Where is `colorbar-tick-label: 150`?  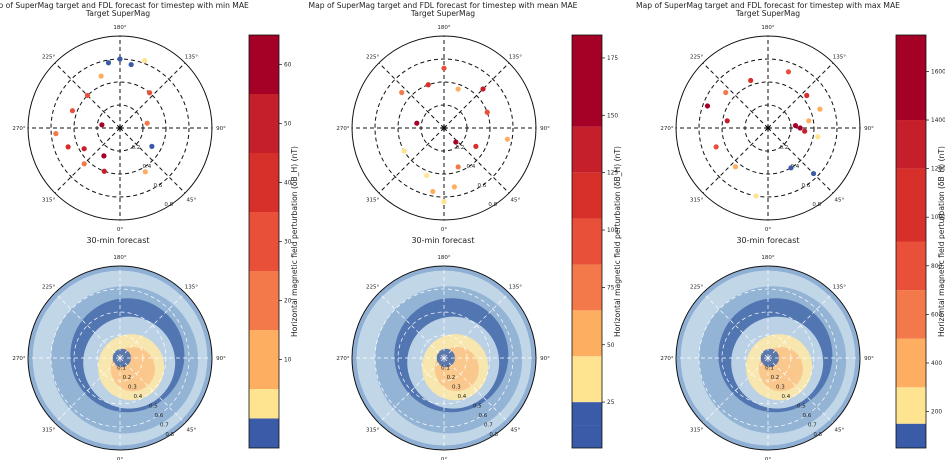 colorbar-tick-label: 150 is located at coordinates (612, 116).